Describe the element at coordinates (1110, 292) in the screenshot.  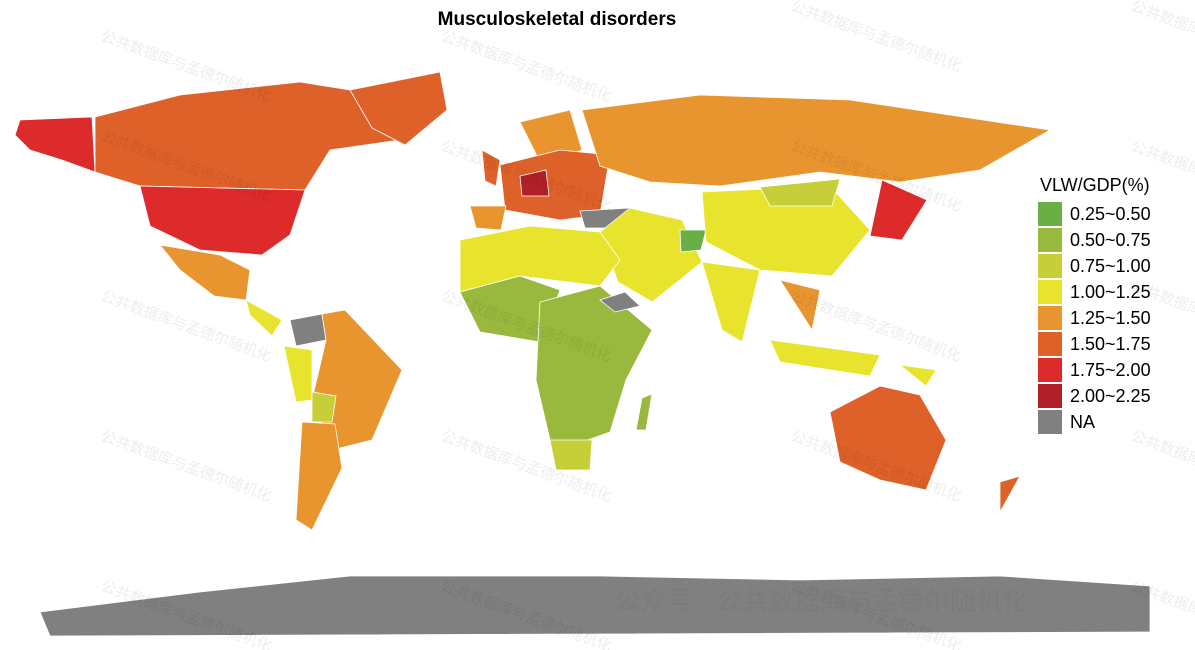
I see `legend-label: 1.00~1.25` at that location.